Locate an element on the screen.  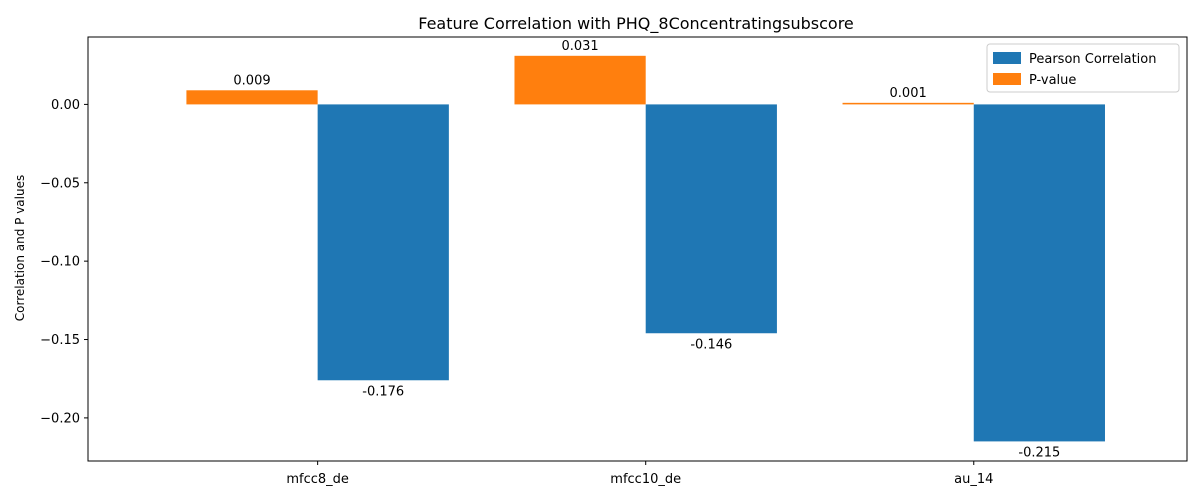
x-tick-label: au_14 is located at coordinates (973, 479).